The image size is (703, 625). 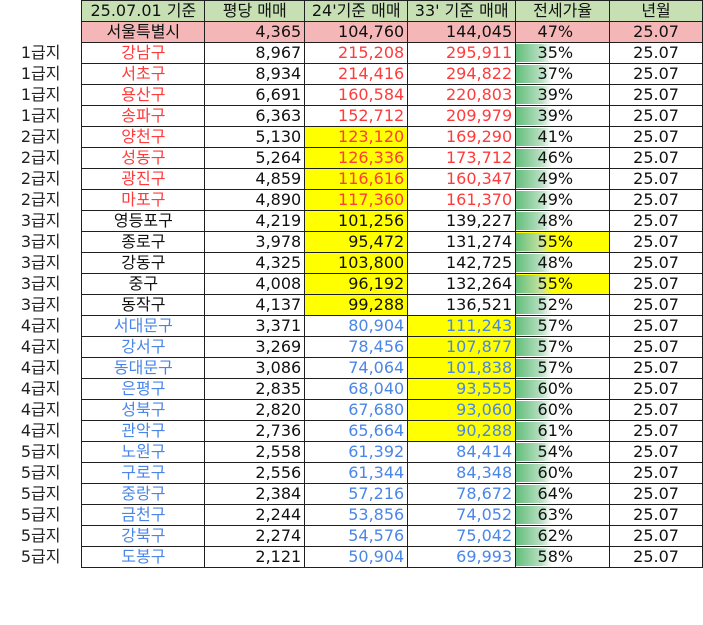 What do you see at coordinates (563, 32) in the screenshot?
I see `city-ratio-cell: 47%` at bounding box center [563, 32].